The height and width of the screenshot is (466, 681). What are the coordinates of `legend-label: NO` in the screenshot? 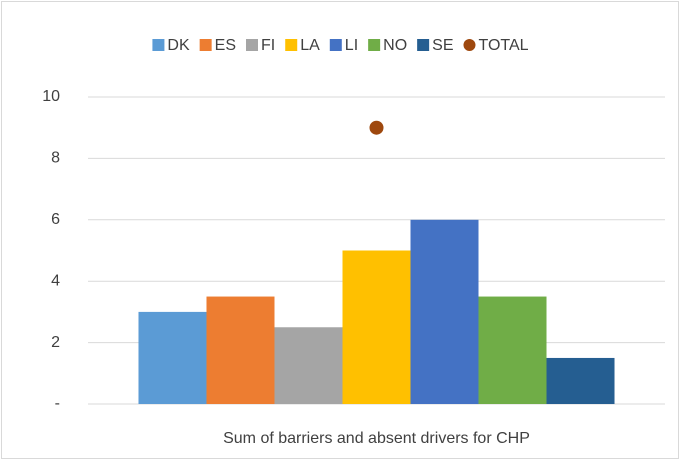 It's located at (395, 45).